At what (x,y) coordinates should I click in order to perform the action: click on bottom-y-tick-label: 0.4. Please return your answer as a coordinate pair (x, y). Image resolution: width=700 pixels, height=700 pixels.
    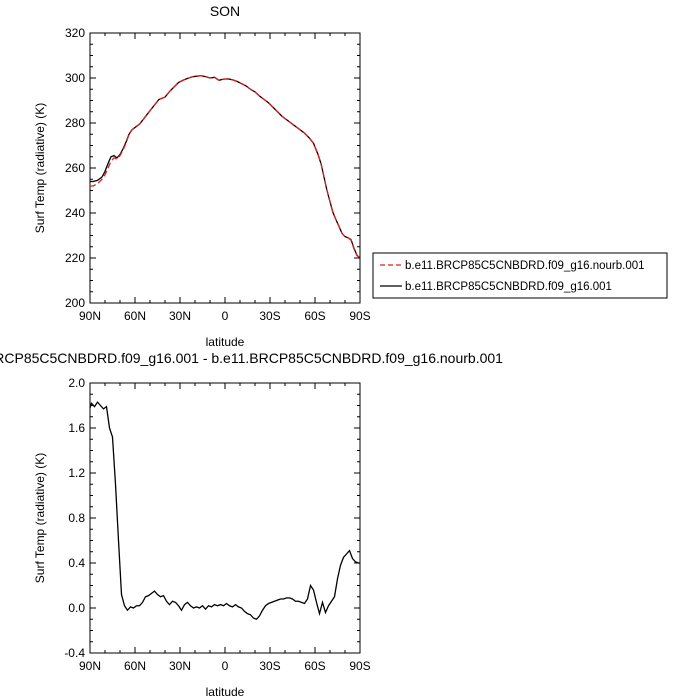
    Looking at the image, I should click on (76, 563).